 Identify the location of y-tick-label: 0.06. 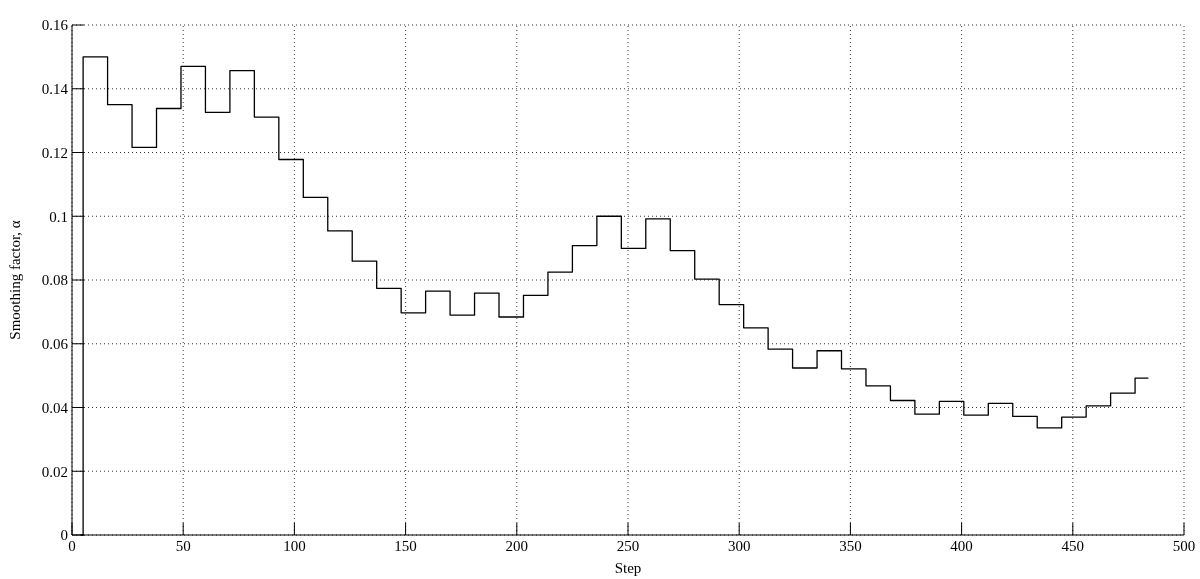
(55, 344).